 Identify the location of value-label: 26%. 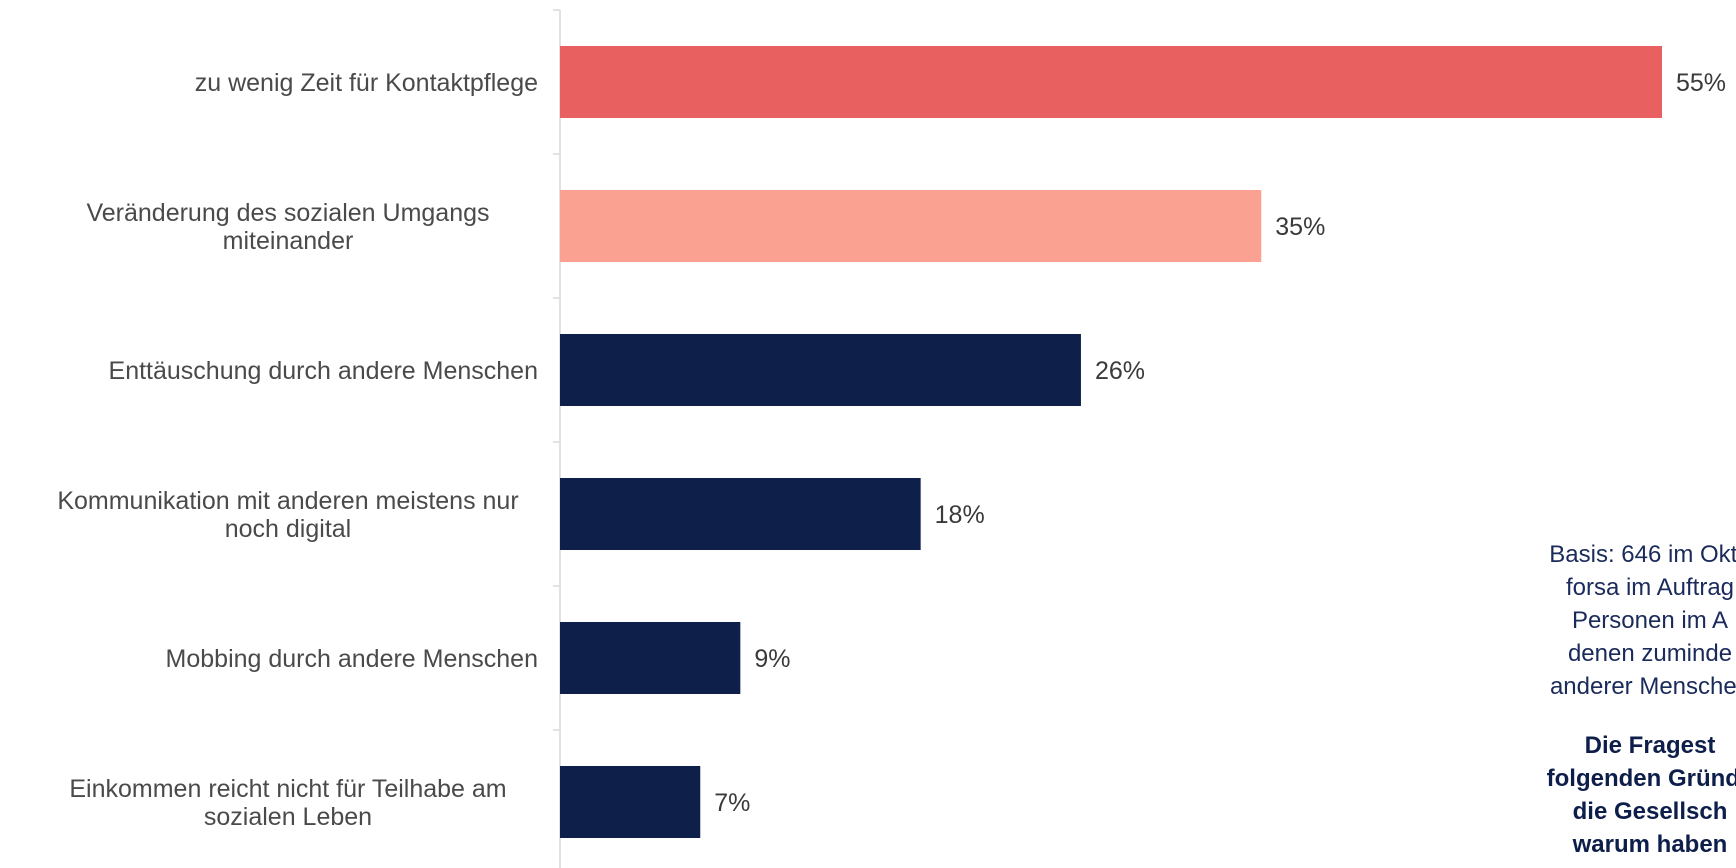
(1120, 371).